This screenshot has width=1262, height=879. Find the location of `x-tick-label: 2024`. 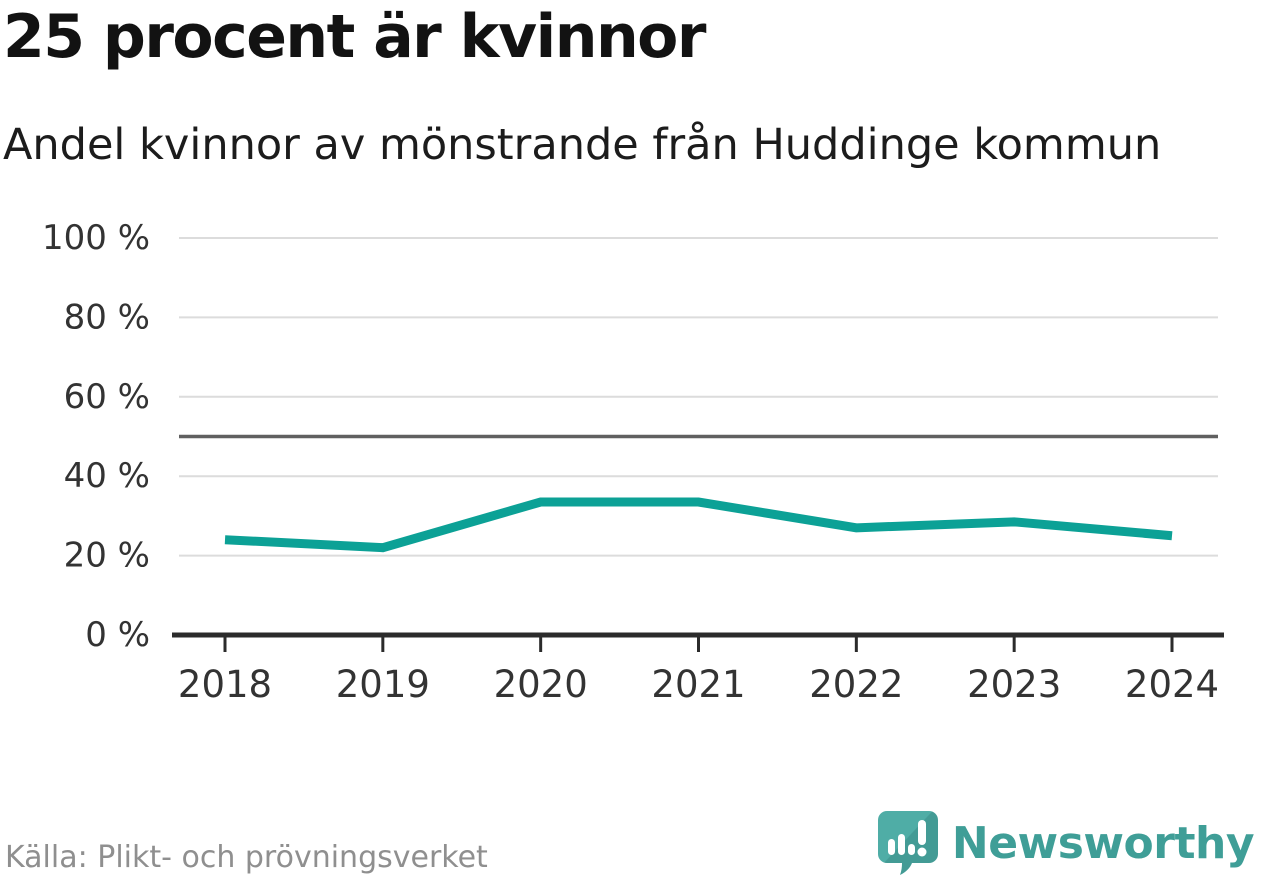

x-tick-label: 2024 is located at coordinates (1172, 684).